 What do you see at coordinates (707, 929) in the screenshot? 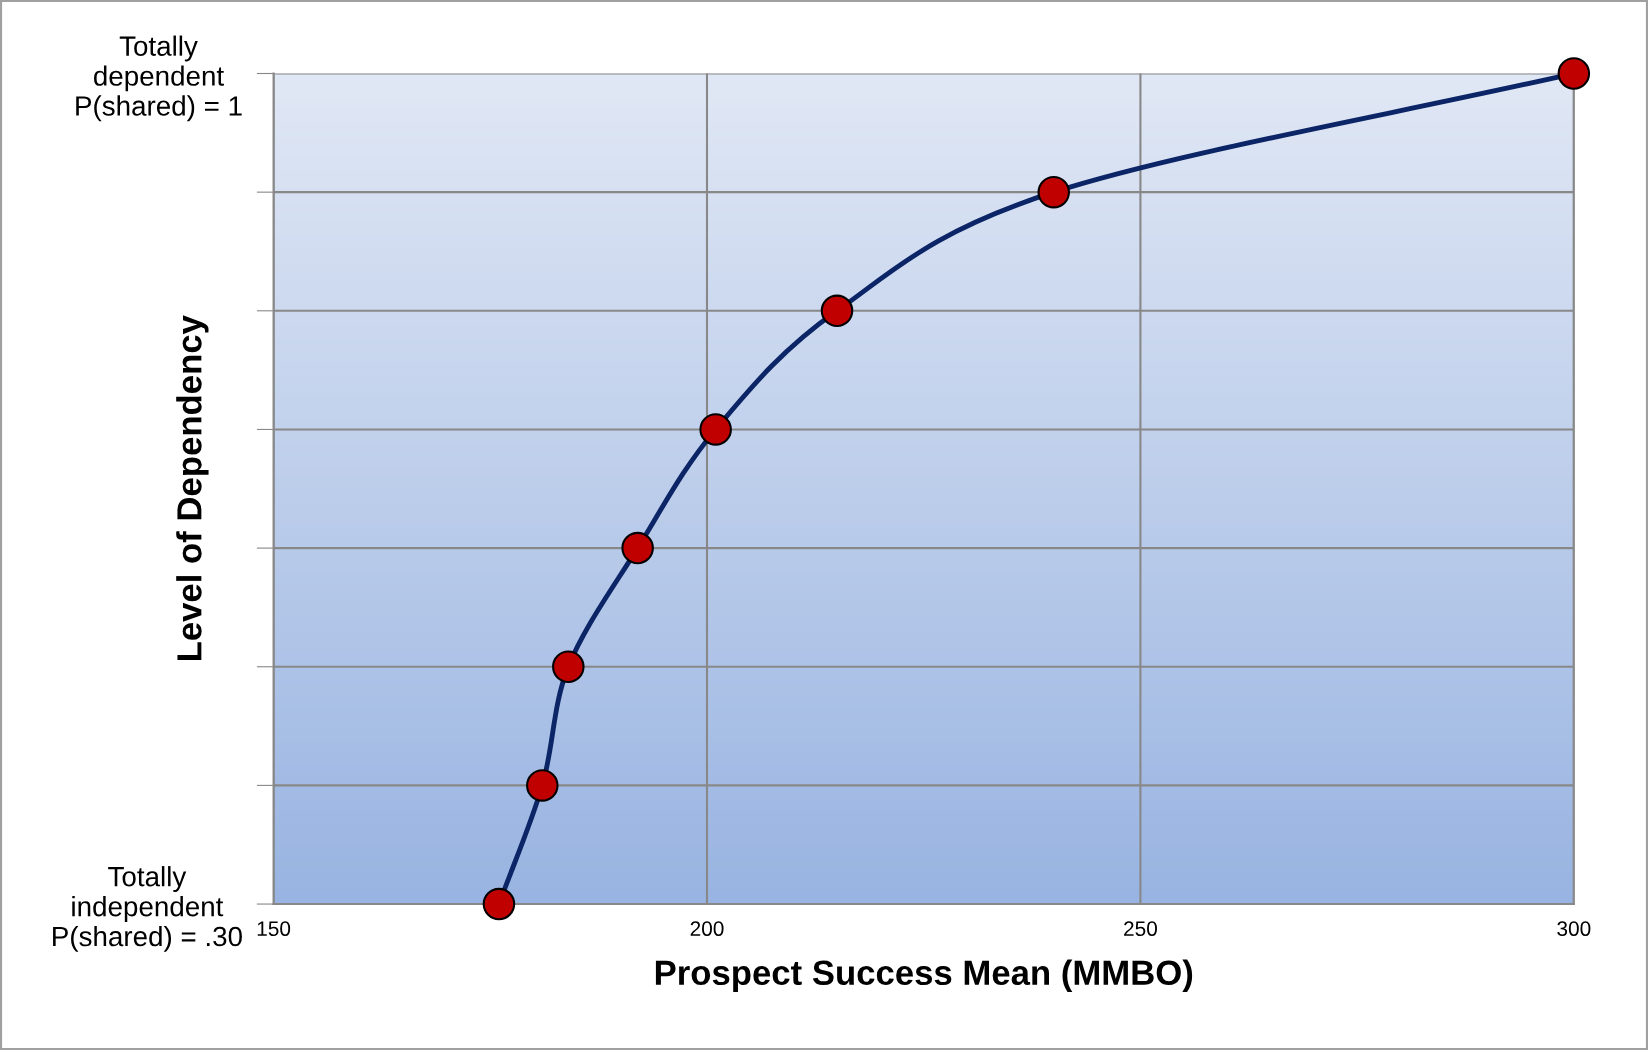
I see `x-tick-label: 200` at bounding box center [707, 929].